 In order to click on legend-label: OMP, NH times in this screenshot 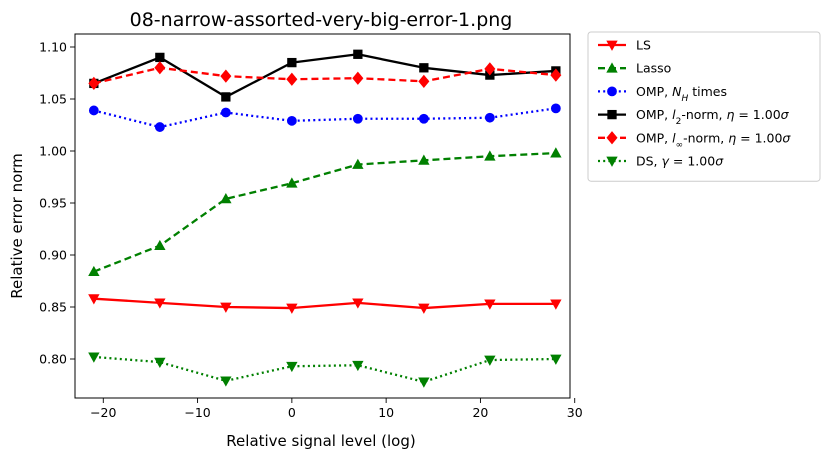, I will do `click(681, 94)`.